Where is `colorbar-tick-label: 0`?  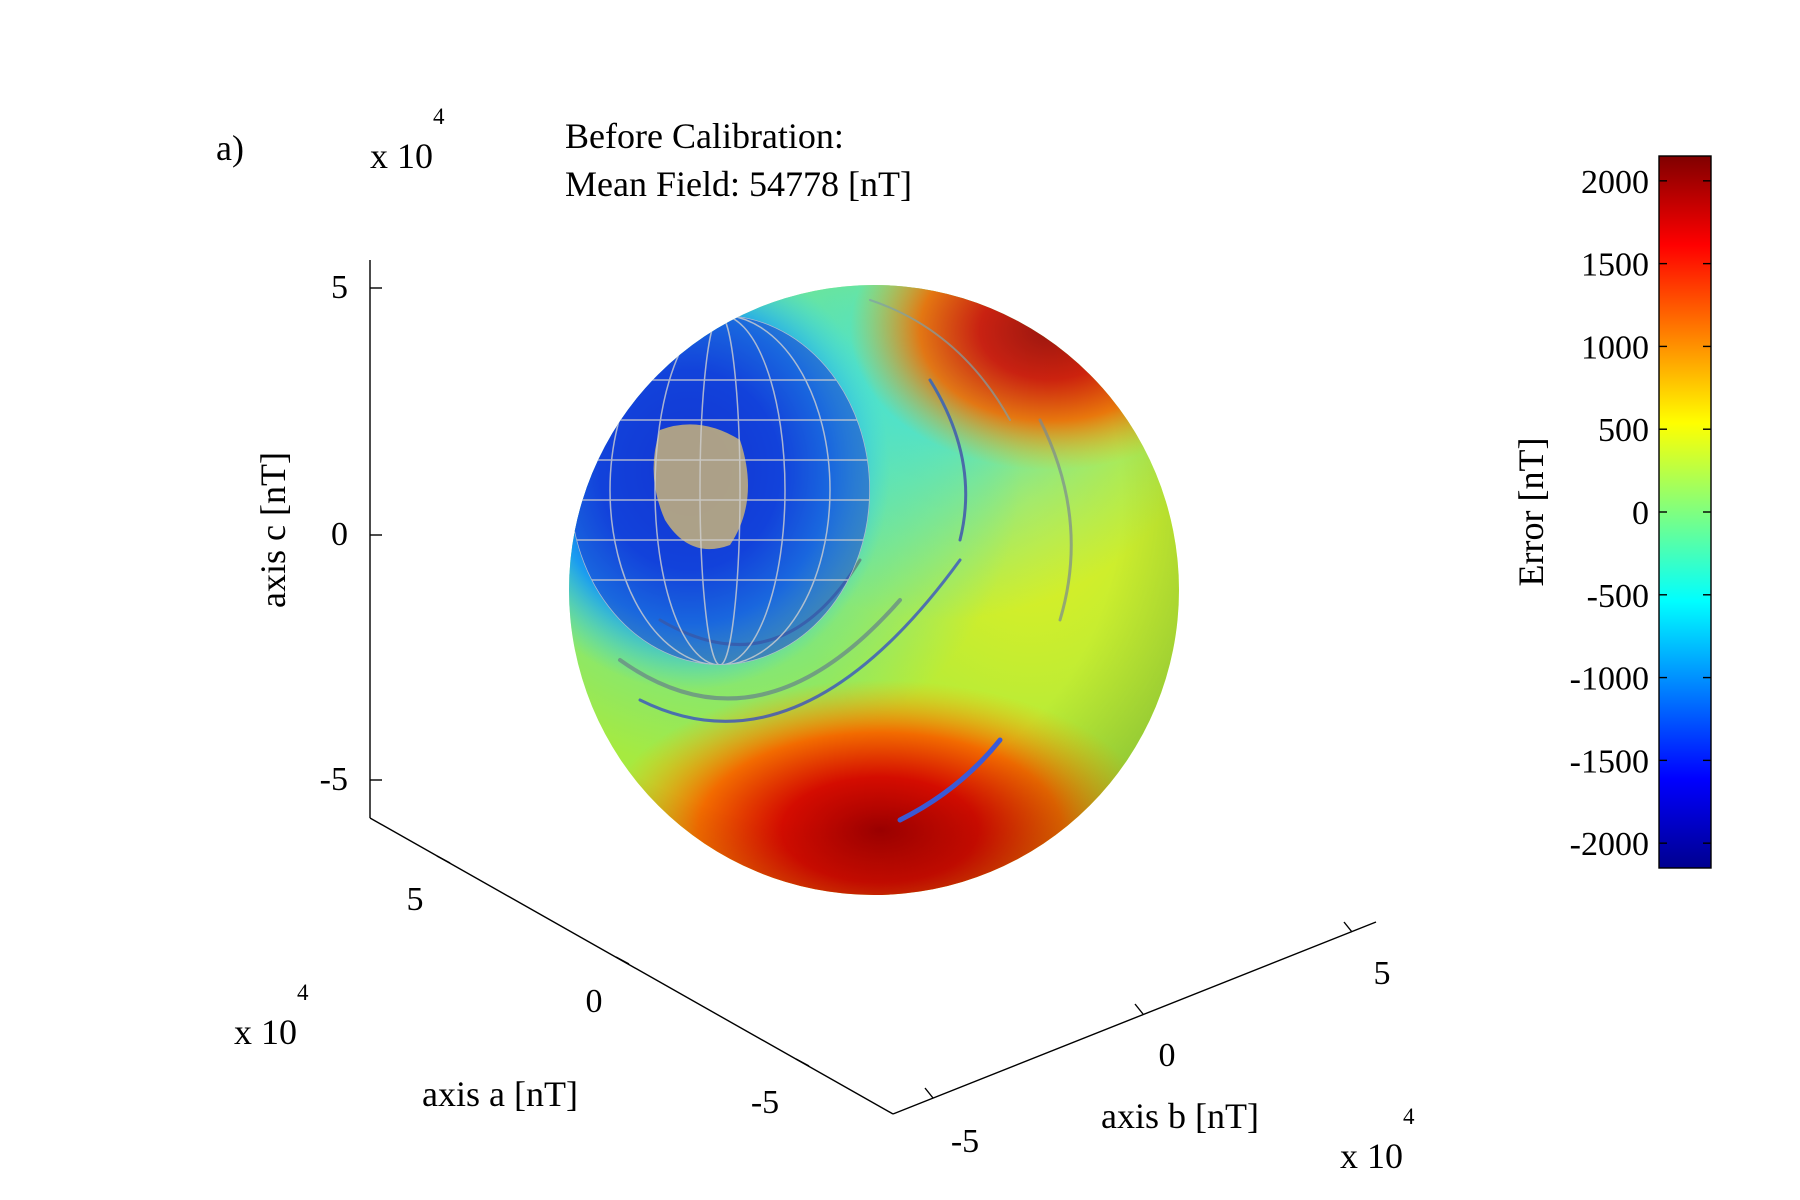 colorbar-tick-label: 0 is located at coordinates (1640, 513).